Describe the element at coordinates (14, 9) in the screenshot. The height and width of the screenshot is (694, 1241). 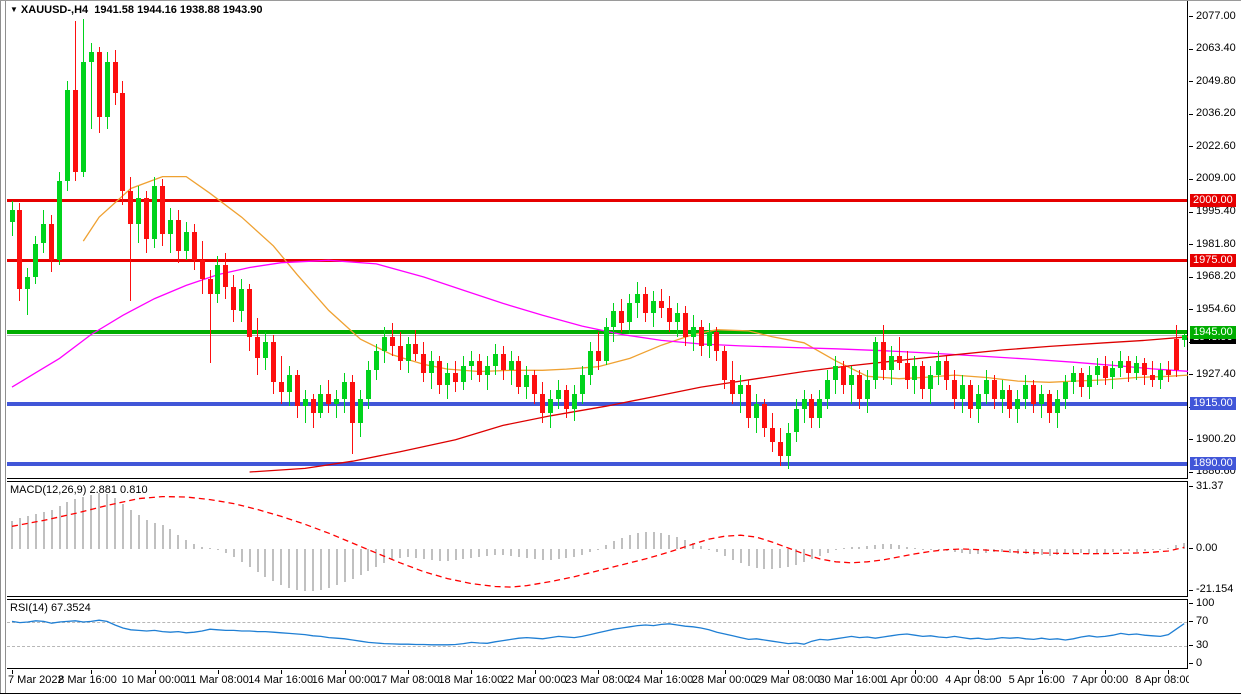
I see `symbol-dropdown-icon: ▼` at that location.